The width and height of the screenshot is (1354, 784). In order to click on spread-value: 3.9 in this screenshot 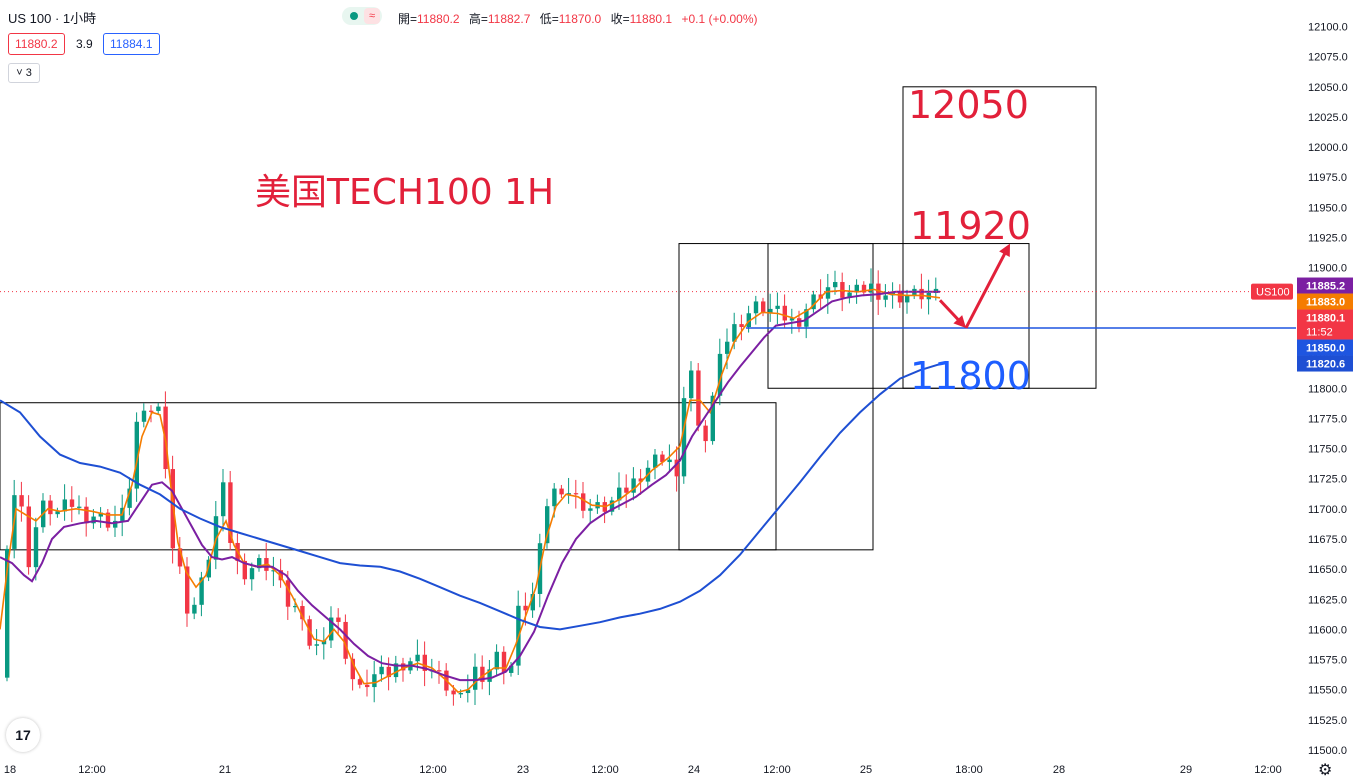, I will do `click(84, 44)`.